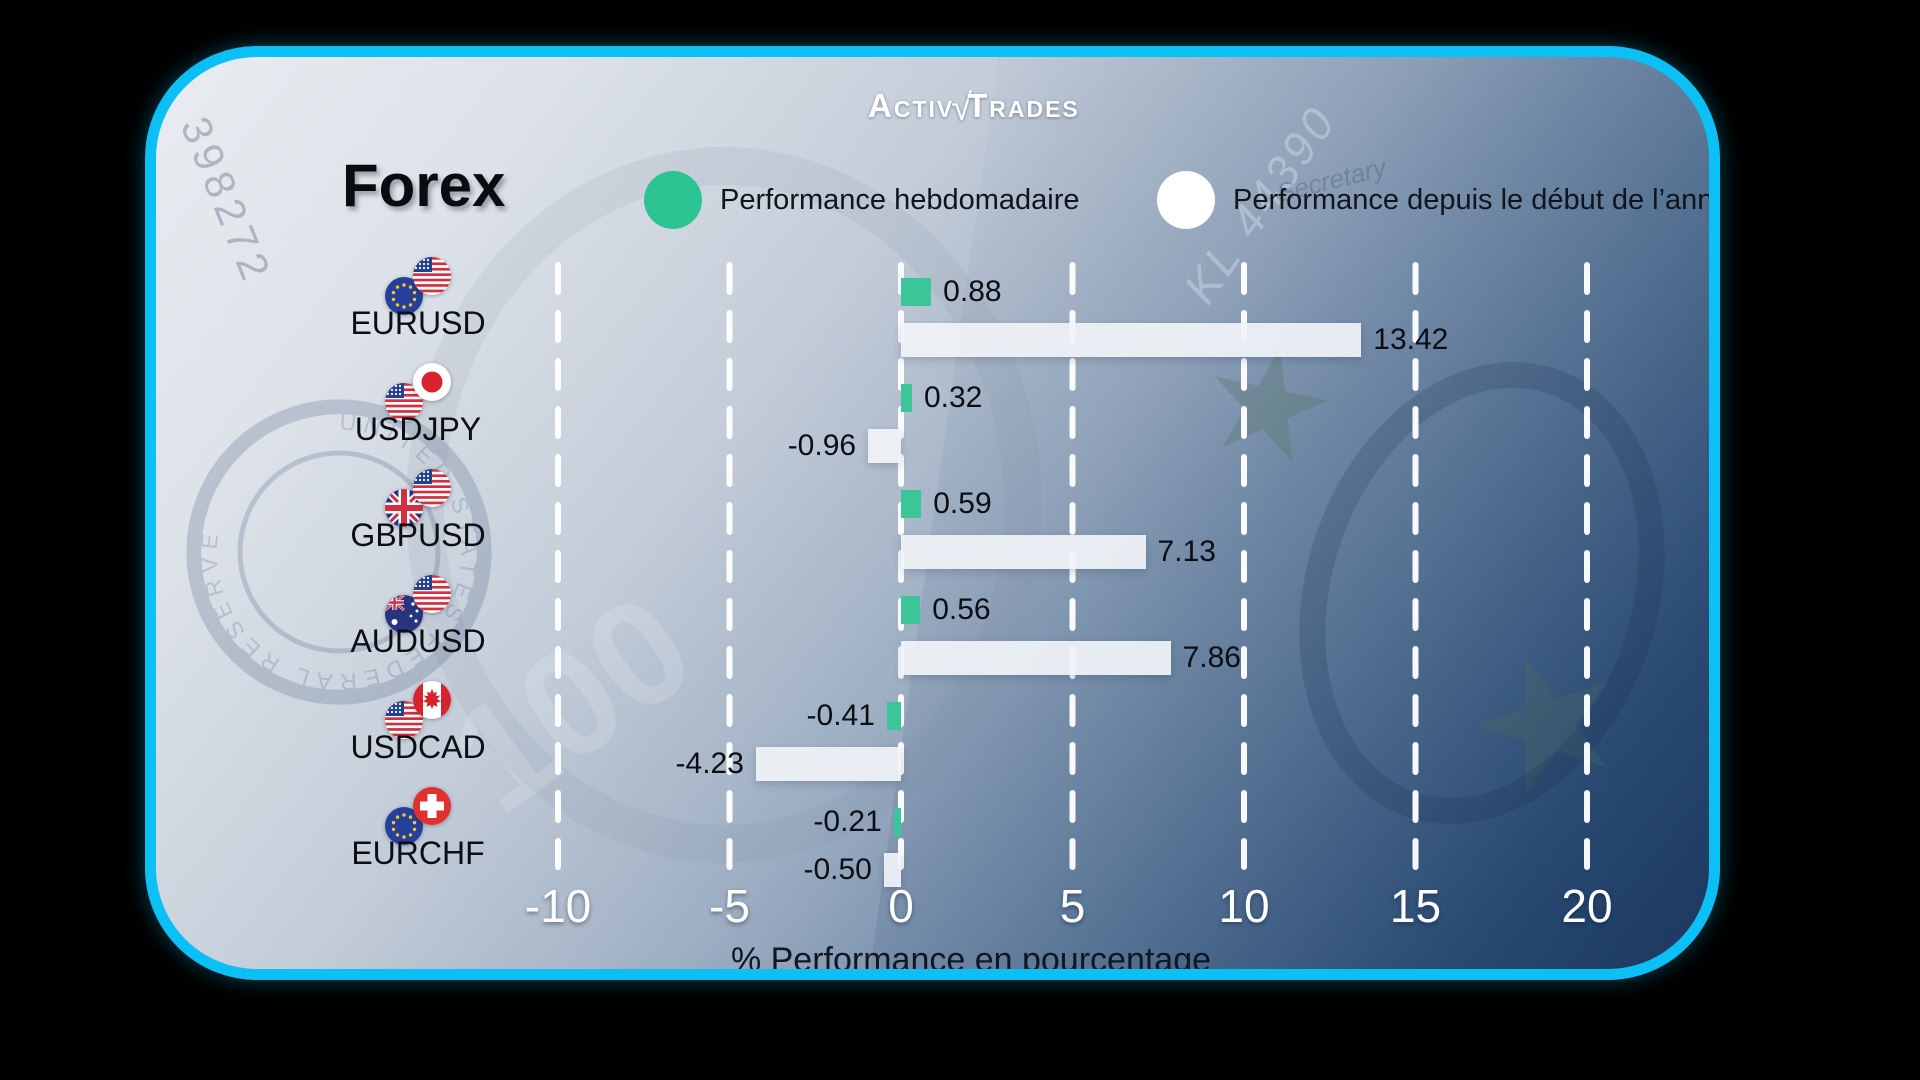 This screenshot has width=1920, height=1080. I want to click on x-axis-tick-label: 20, so click(1587, 906).